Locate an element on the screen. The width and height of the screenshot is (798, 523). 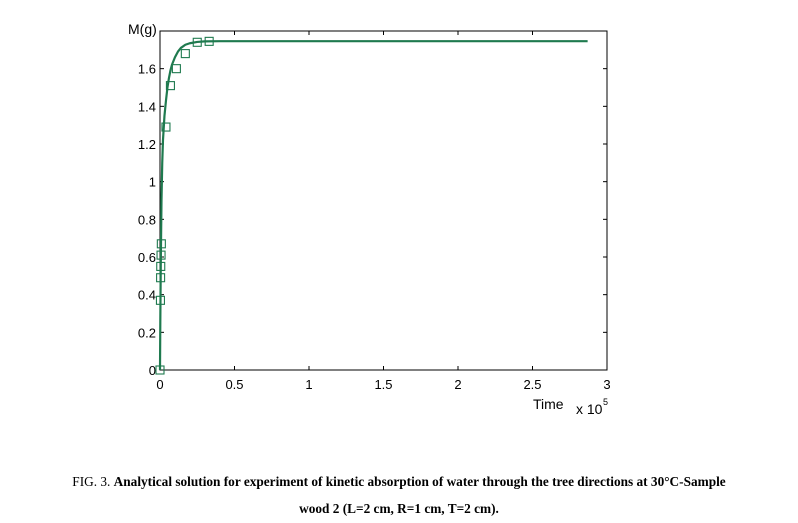
y-tick-label: 0.4 is located at coordinates (147, 295).